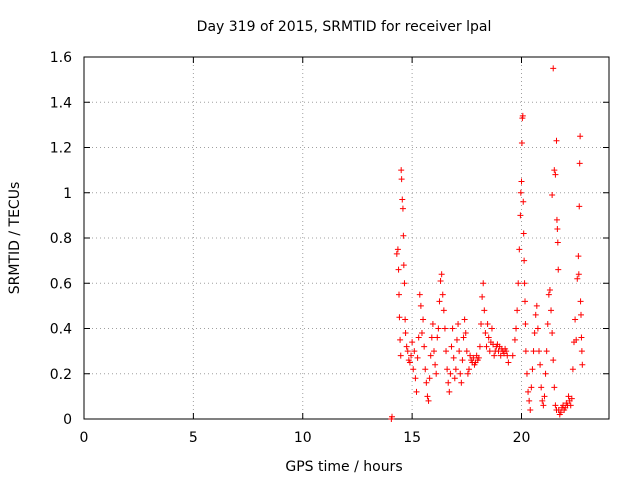  What do you see at coordinates (343, 467) in the screenshot?
I see `x-axis-label: GPS time / hours` at bounding box center [343, 467].